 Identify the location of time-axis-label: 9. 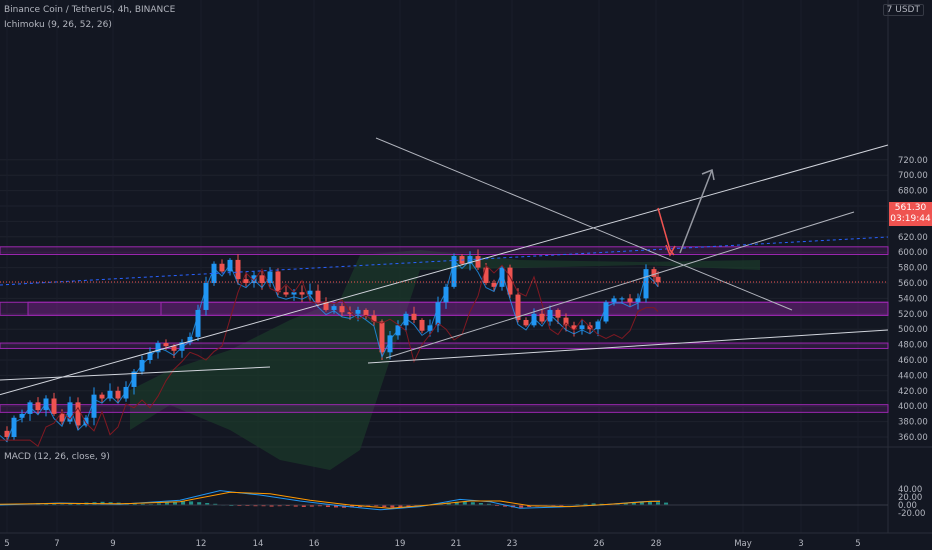
(112, 544).